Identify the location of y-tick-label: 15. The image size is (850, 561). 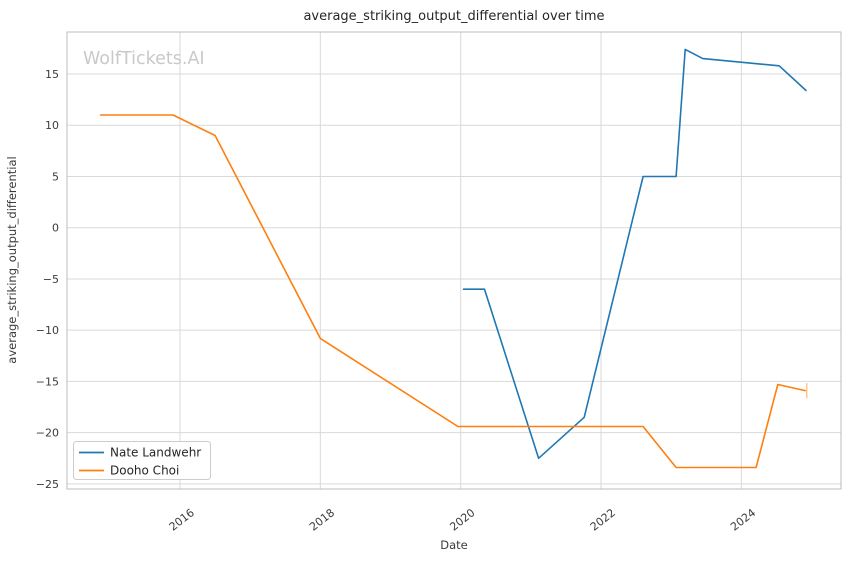
(52, 74).